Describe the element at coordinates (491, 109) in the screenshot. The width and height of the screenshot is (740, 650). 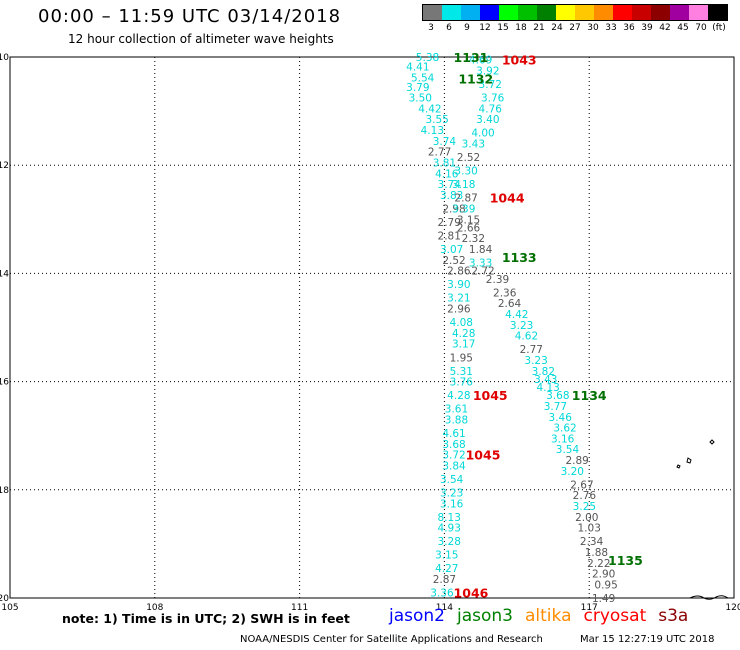
I see `wave-height-value: 4.76` at that location.